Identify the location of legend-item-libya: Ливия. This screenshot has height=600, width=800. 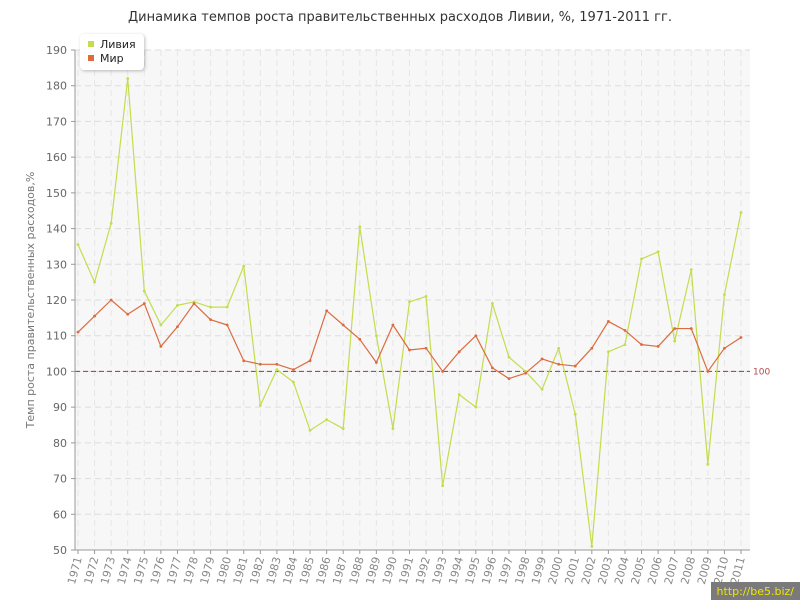
(112, 44).